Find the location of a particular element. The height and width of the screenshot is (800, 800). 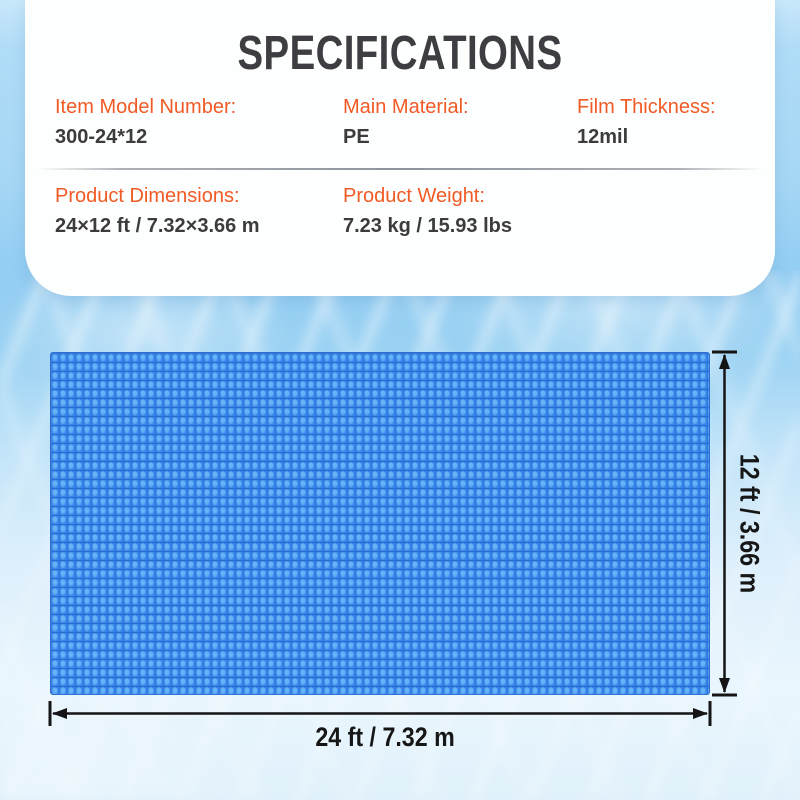

width-dimension-label: 24 ft / 7.32 m is located at coordinates (385, 737).